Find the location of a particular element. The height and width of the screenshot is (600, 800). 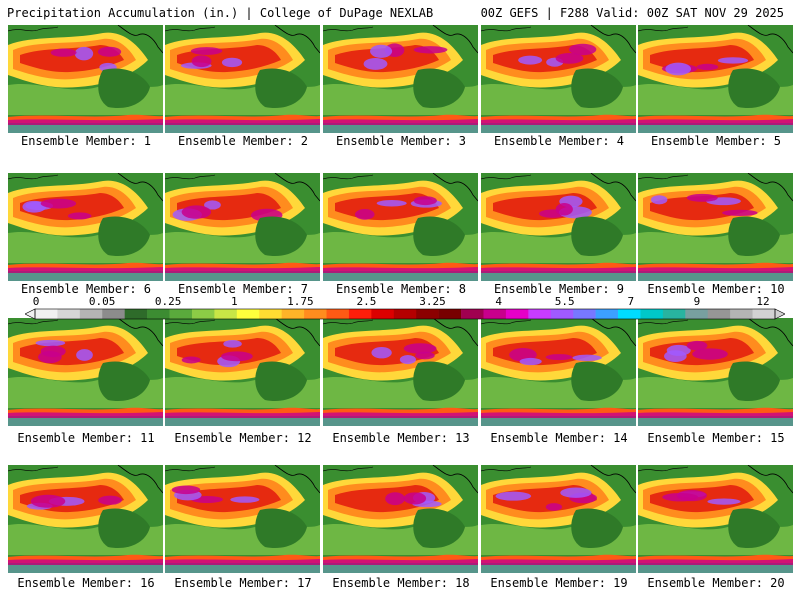

ensemble-member-label: Ensemble Member: 8 is located at coordinates (401, 289).